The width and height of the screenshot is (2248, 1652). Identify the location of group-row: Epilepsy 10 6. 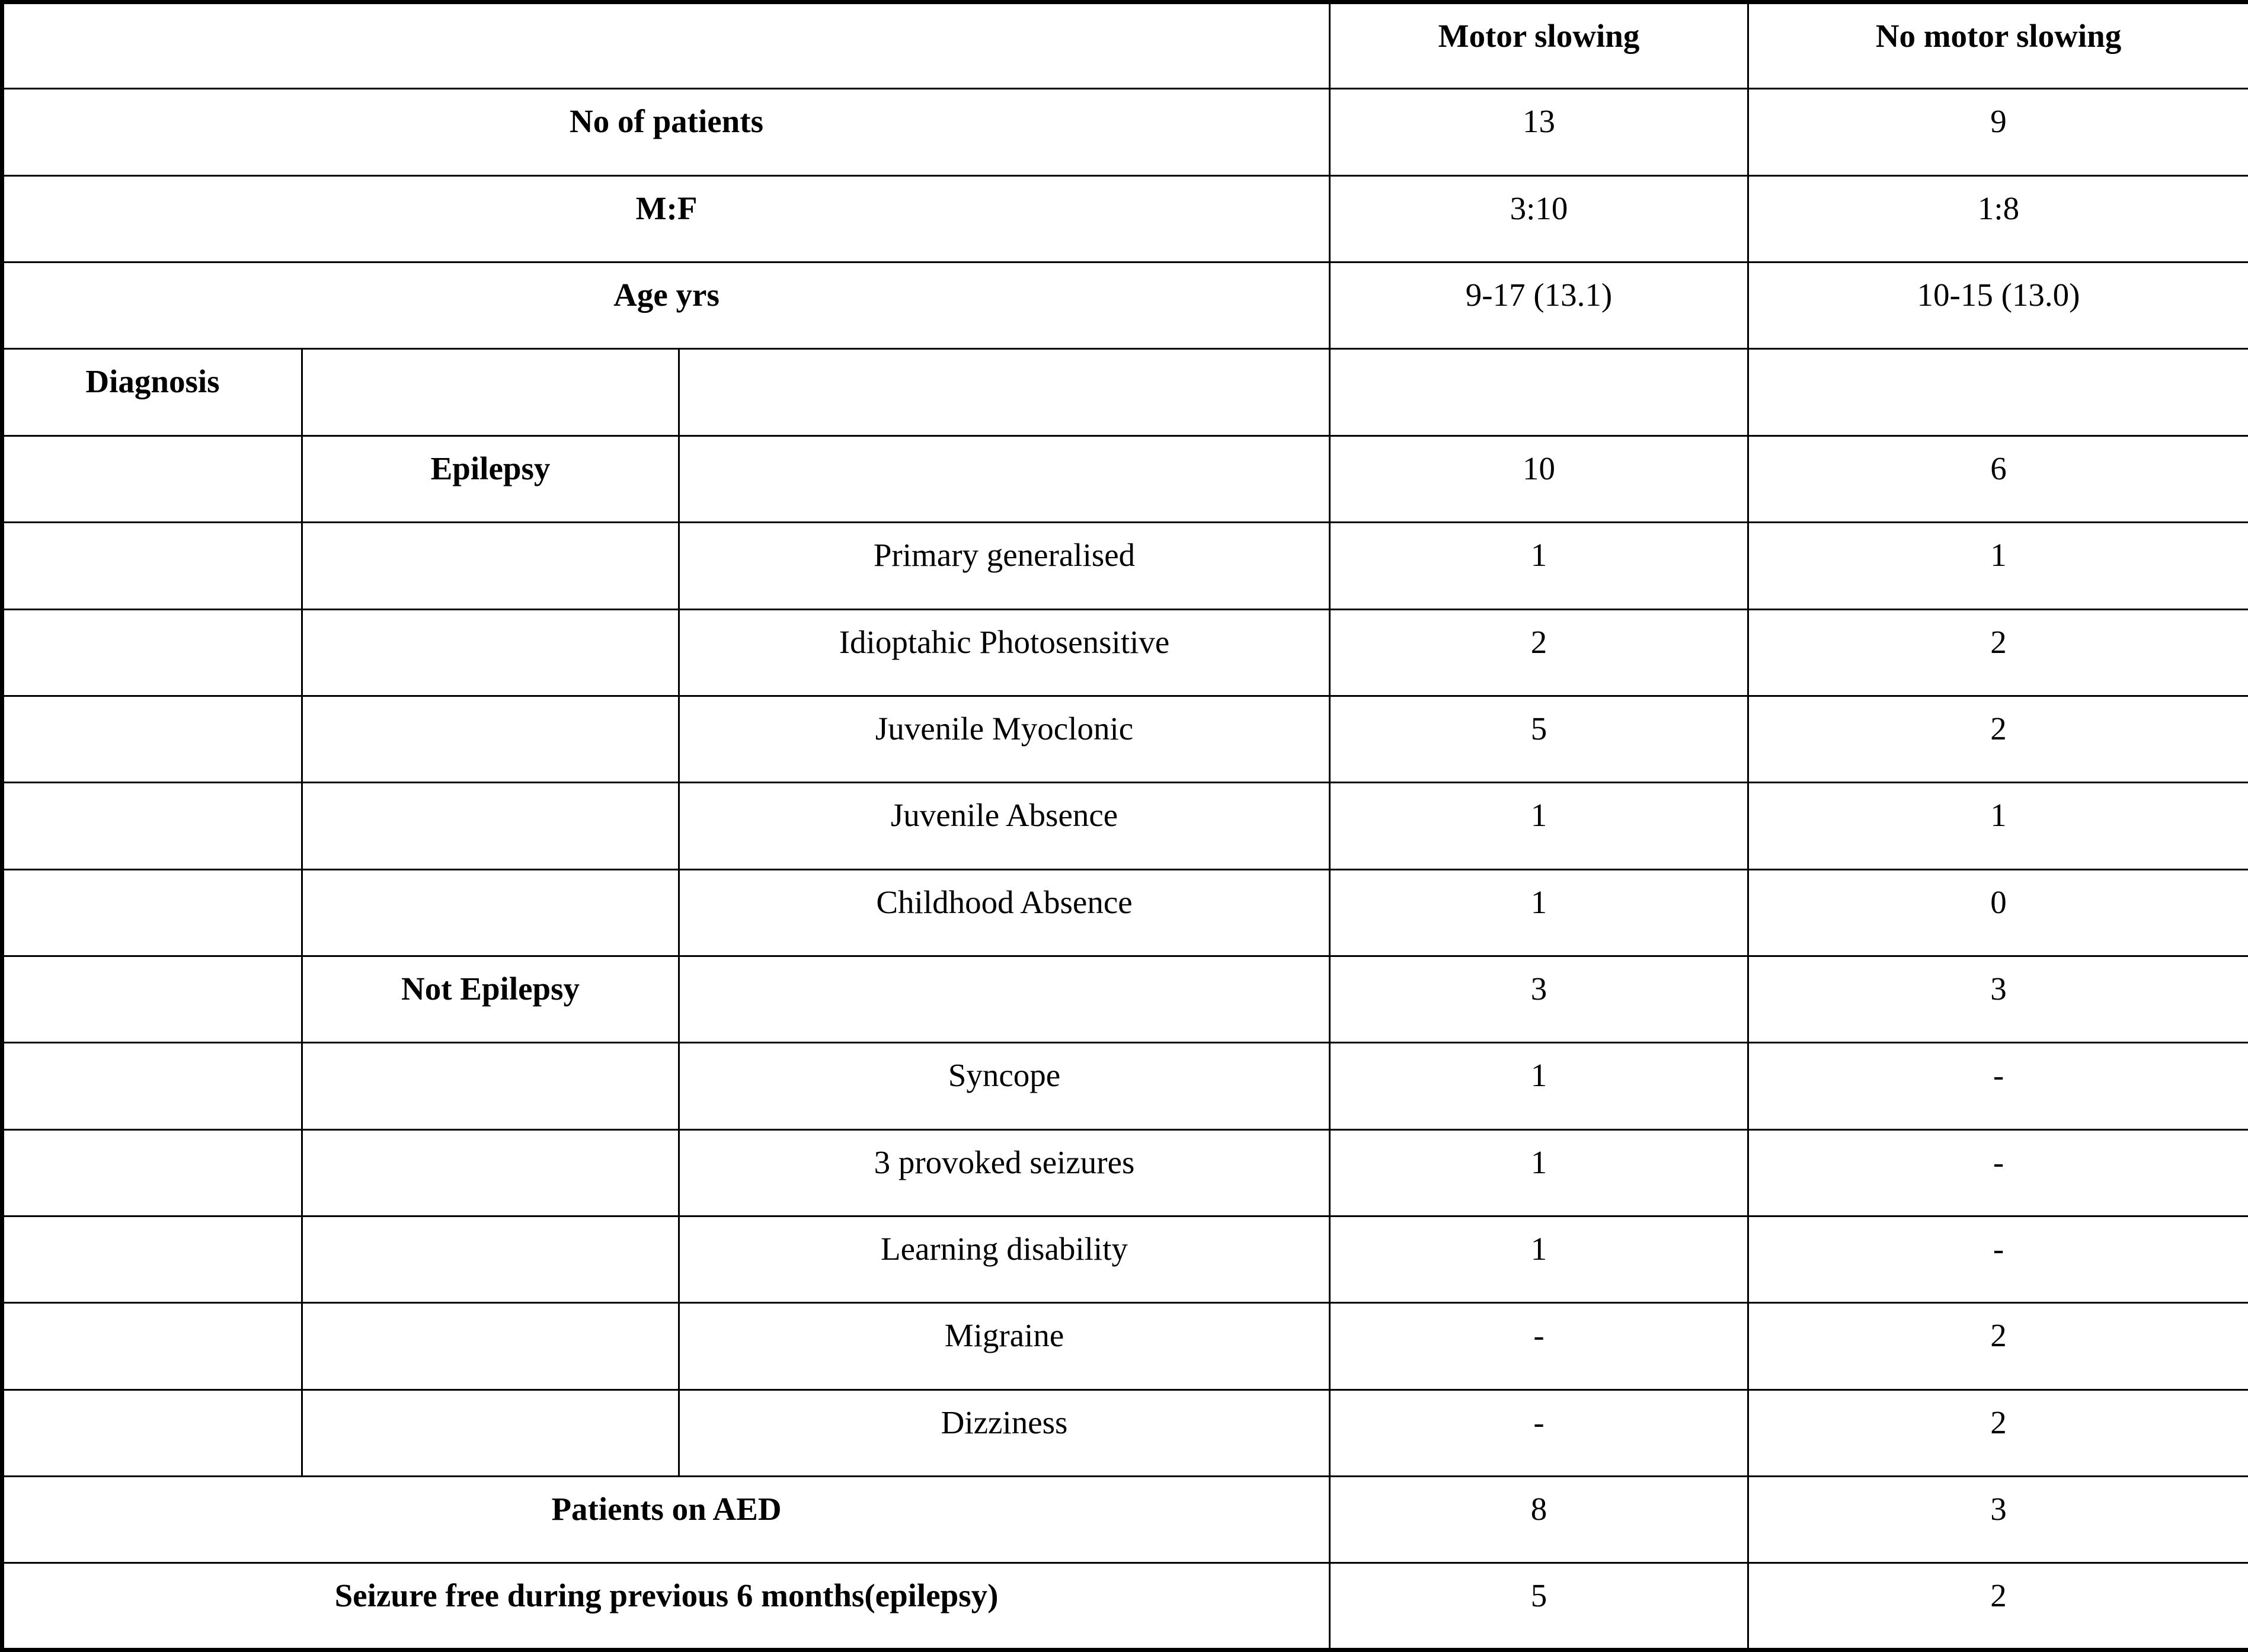
(1124, 479).